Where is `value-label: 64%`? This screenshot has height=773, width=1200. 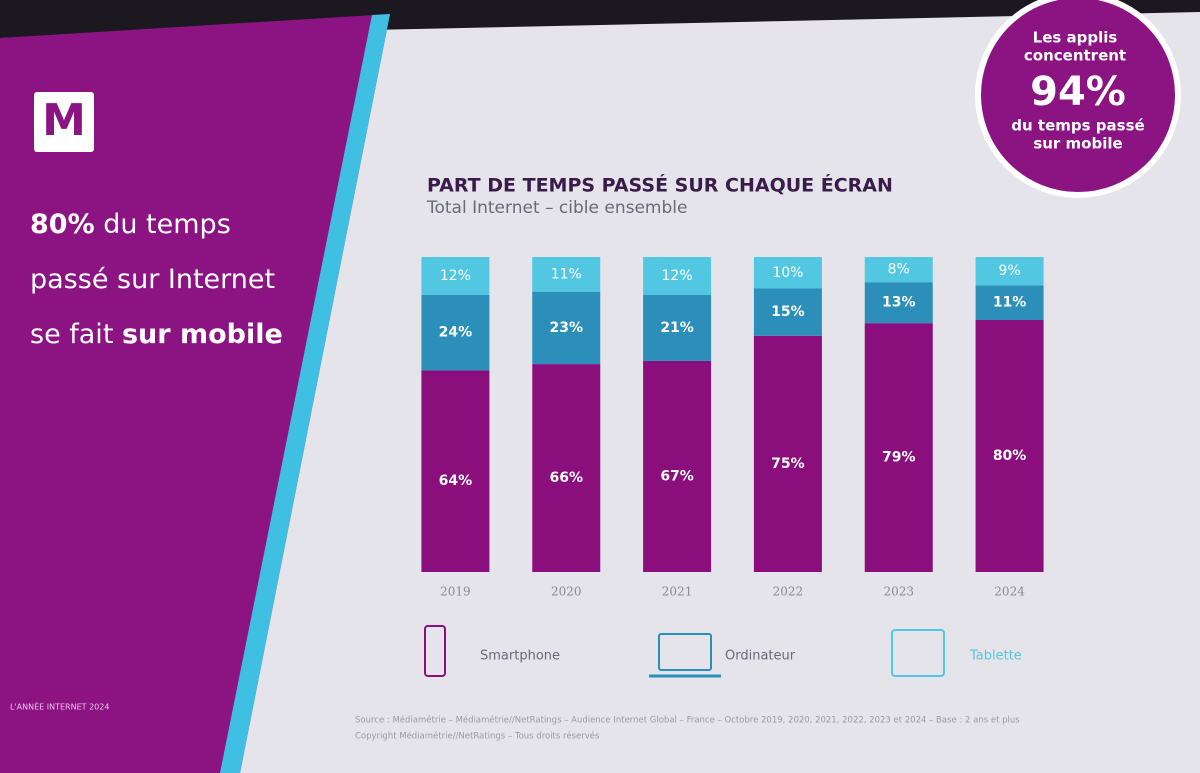
value-label: 64% is located at coordinates (456, 481).